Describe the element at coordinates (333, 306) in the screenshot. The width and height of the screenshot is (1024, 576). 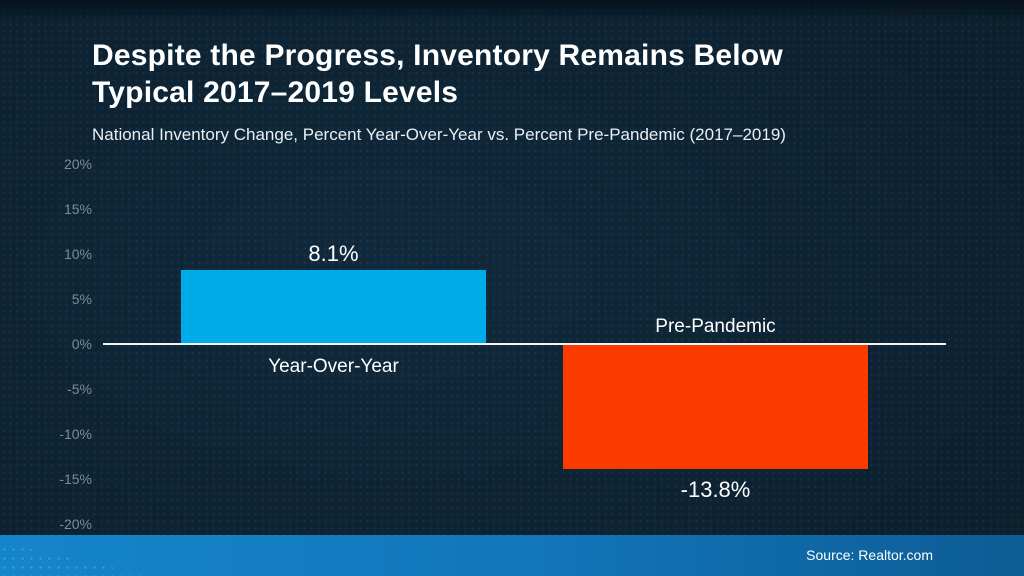
I see `bar-year-over-year` at that location.